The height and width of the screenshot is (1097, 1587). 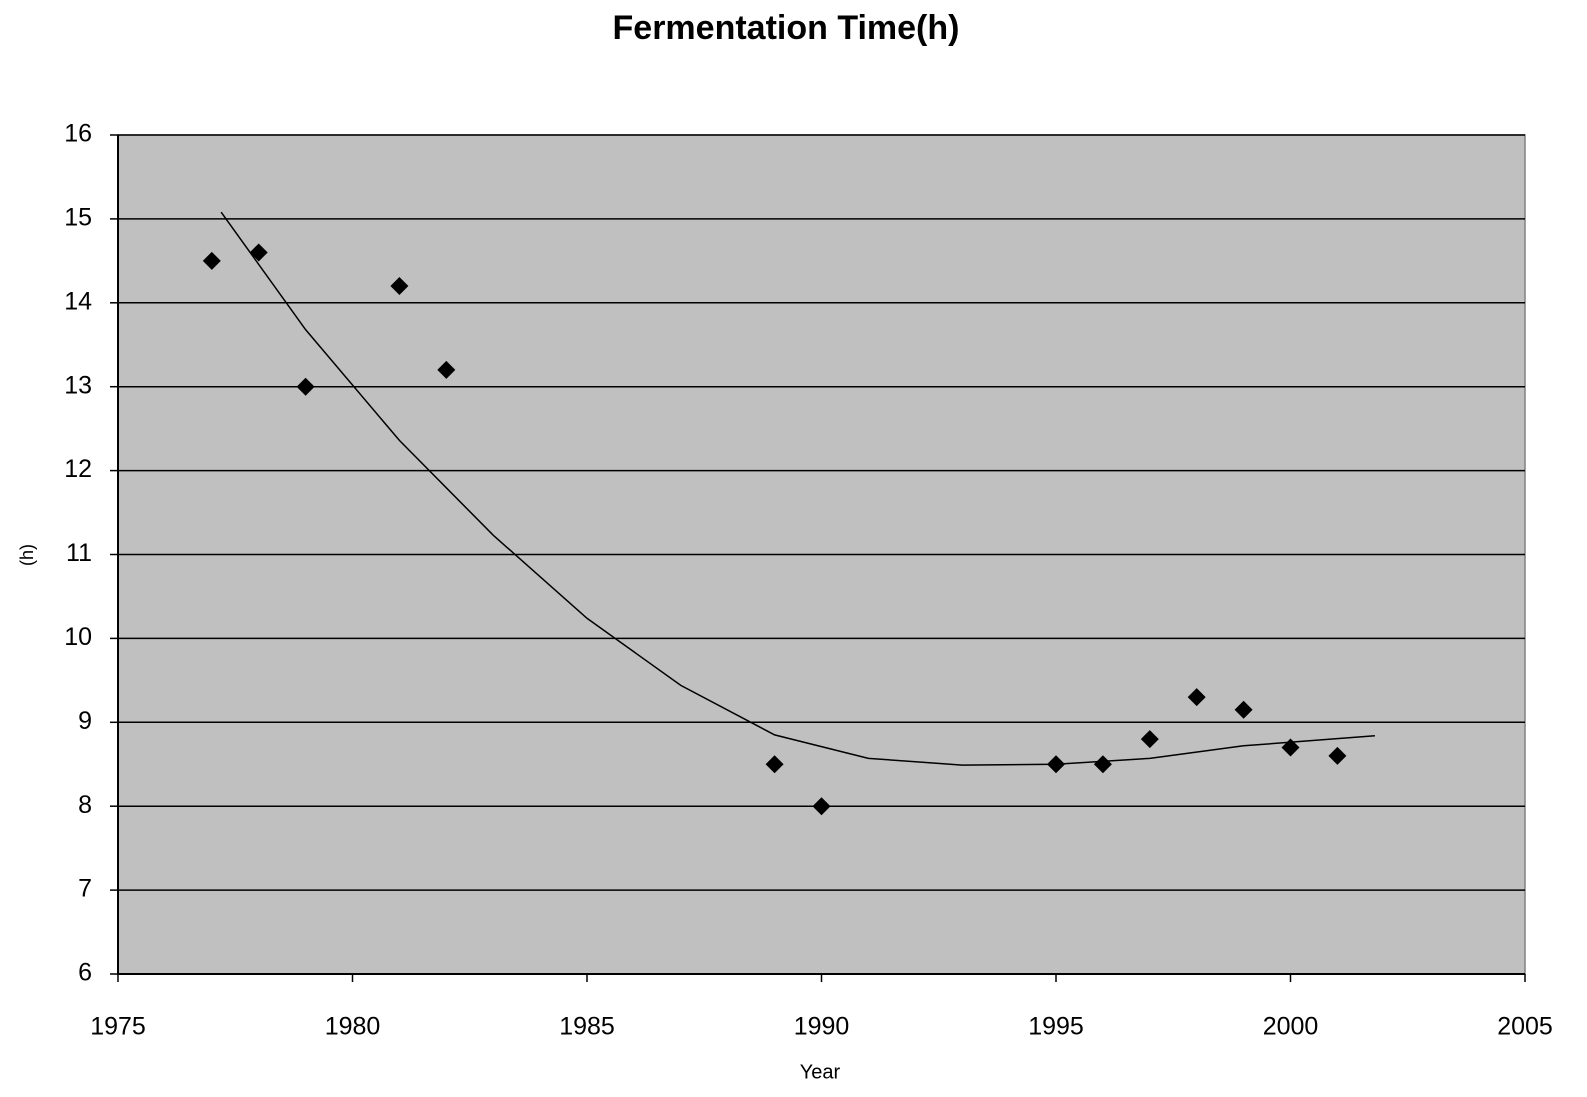 What do you see at coordinates (1525, 1027) in the screenshot?
I see `x-tick-label: 2005` at bounding box center [1525, 1027].